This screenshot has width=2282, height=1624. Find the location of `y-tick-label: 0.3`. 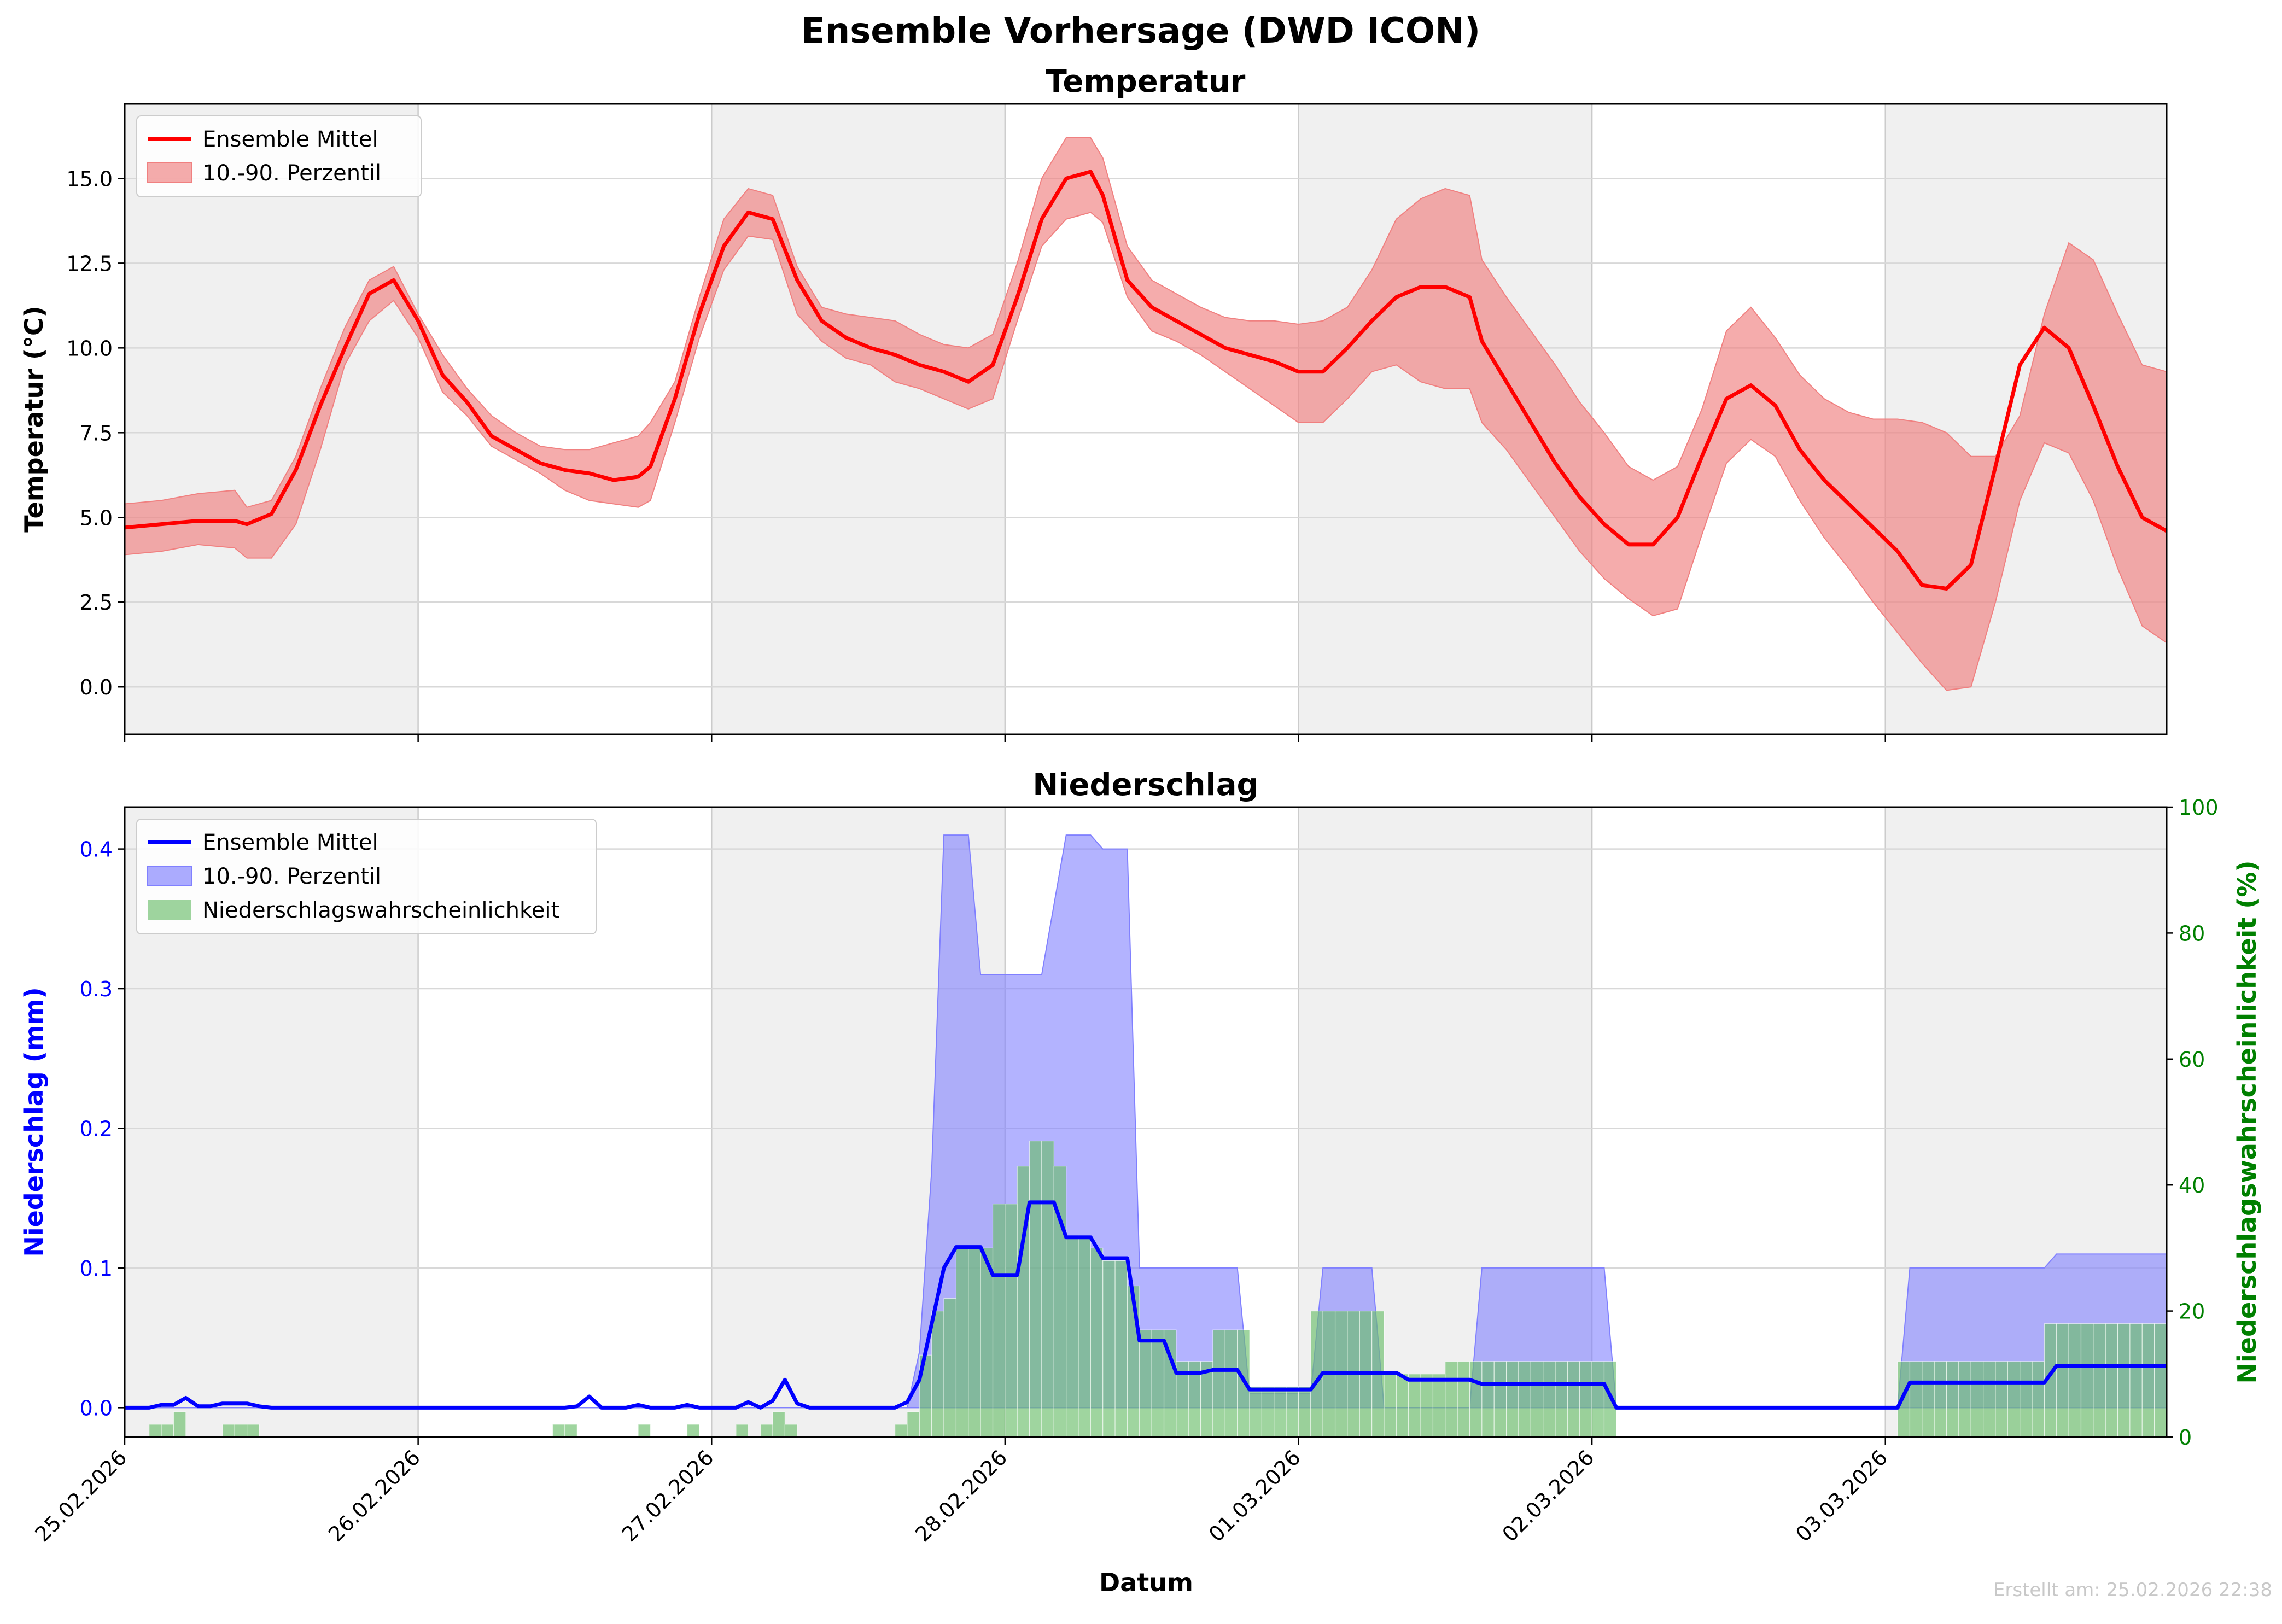

y-tick-label: 0.3 is located at coordinates (96, 989).